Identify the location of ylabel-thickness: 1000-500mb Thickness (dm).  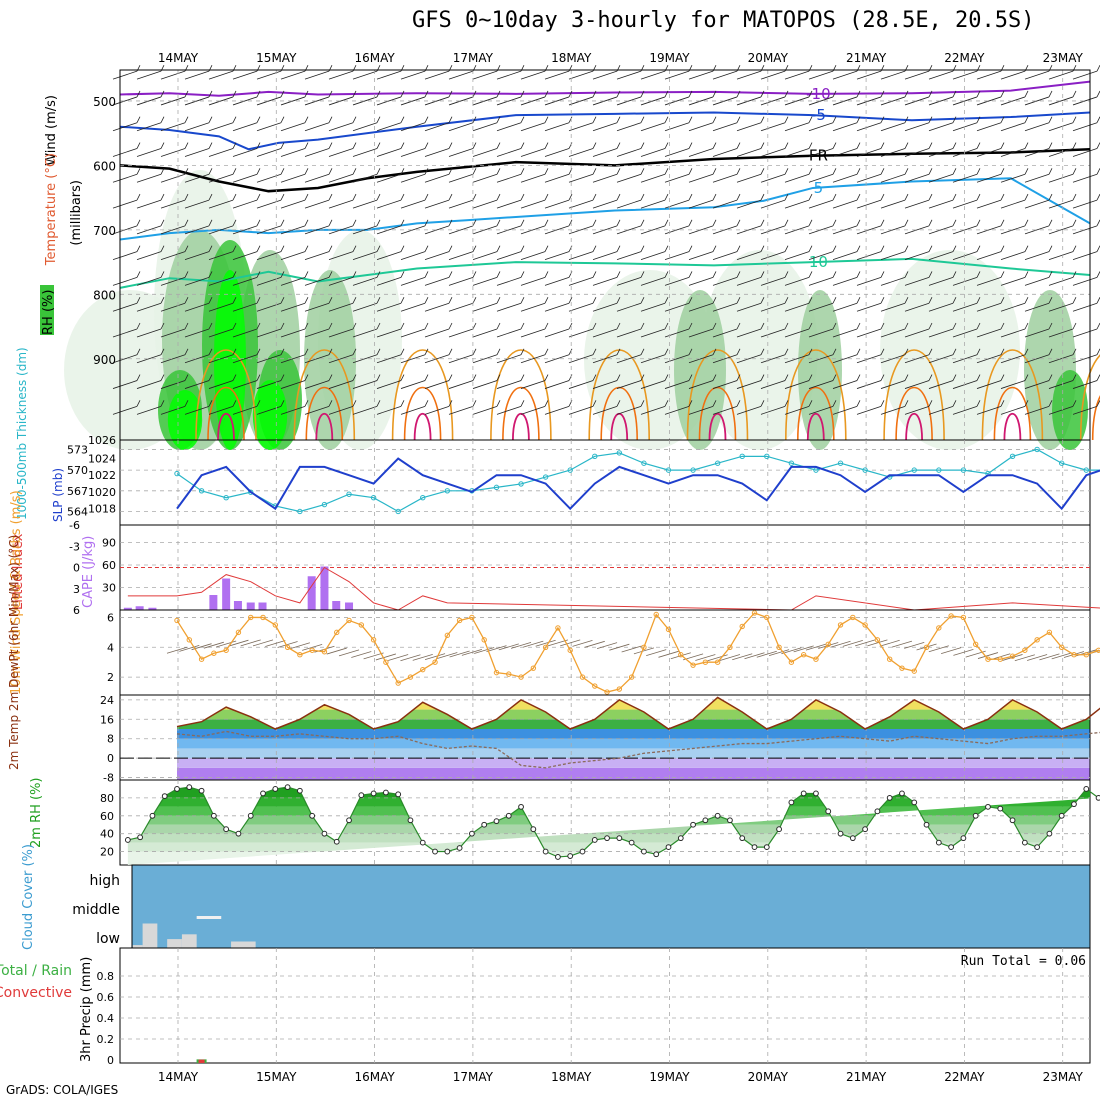
(22, 433).